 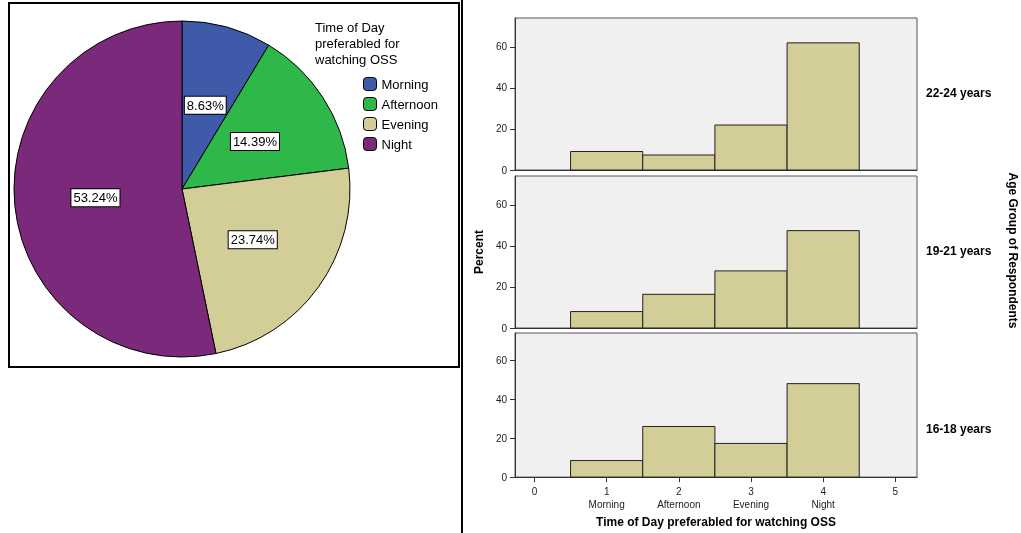 What do you see at coordinates (895, 492) in the screenshot?
I see `x-tick-label: 5` at bounding box center [895, 492].